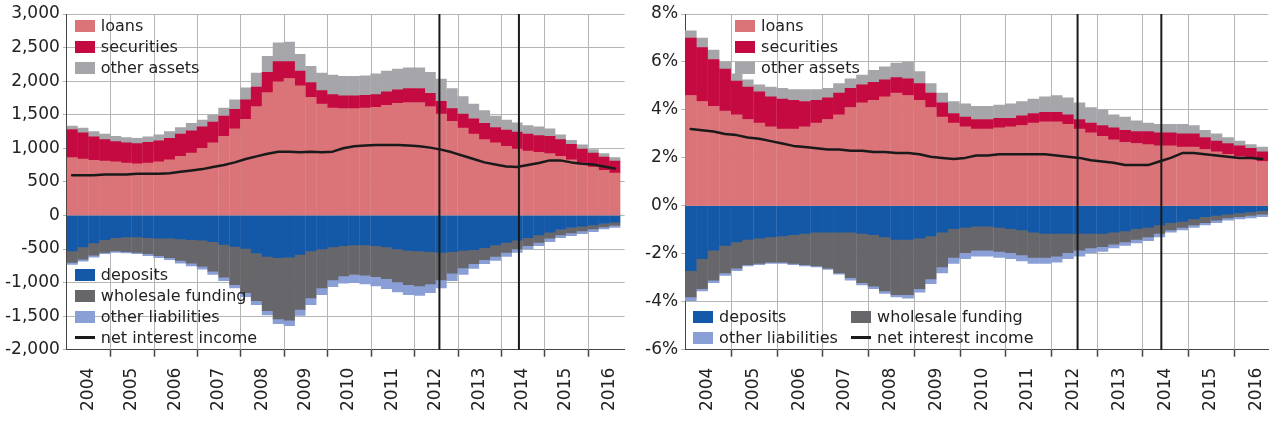 The image size is (1287, 423). What do you see at coordinates (35, 12) in the screenshot?
I see `y-tick-label: 3,000` at bounding box center [35, 12].